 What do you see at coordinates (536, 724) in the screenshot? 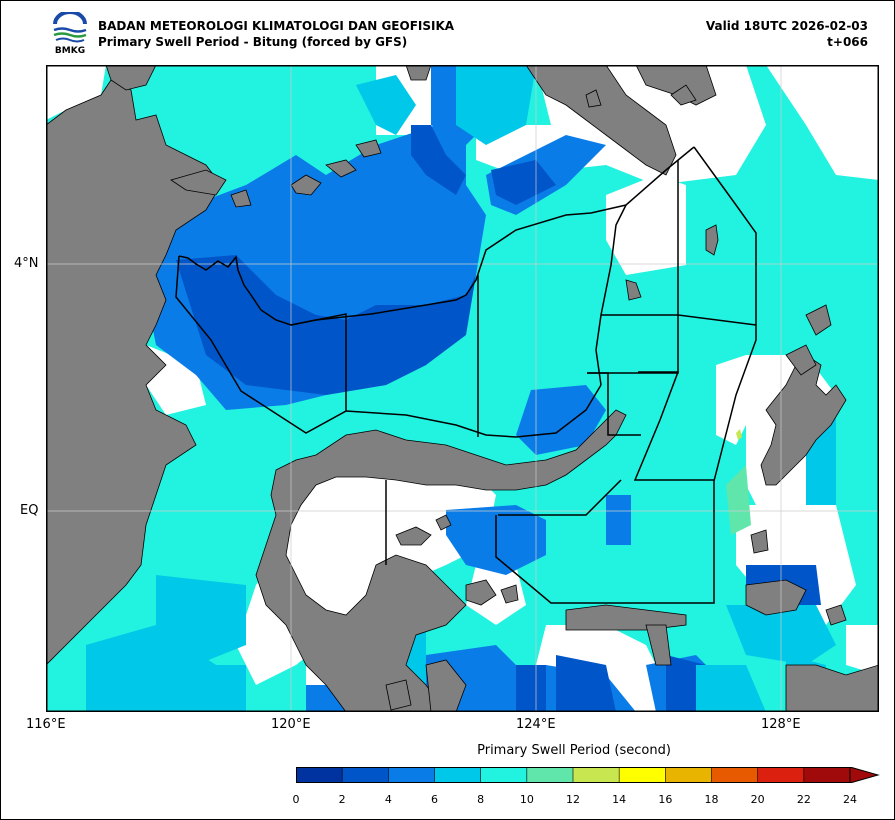
I see `xtick-label: 124°E` at bounding box center [536, 724].